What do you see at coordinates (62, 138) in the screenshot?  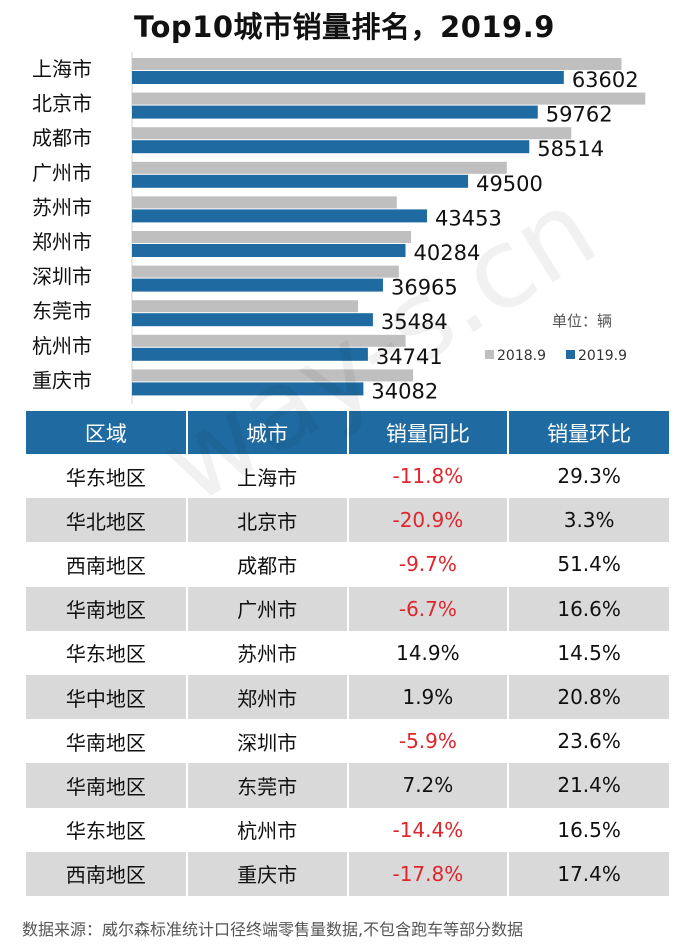 I see `category-tick-label: 成都市` at bounding box center [62, 138].